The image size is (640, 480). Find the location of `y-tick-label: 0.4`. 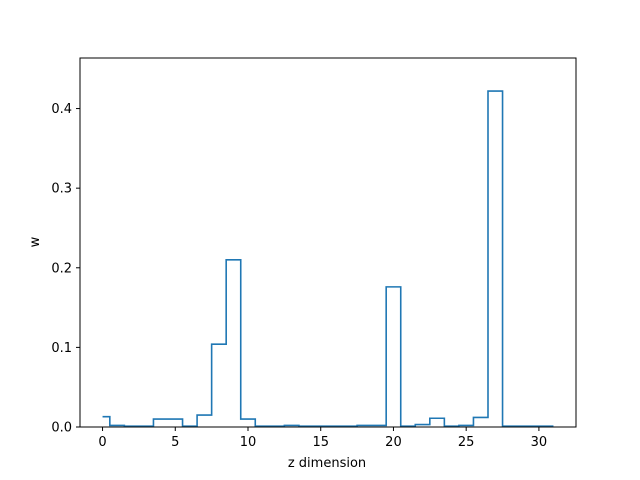

y-tick-label: 0.4 is located at coordinates (61, 109).